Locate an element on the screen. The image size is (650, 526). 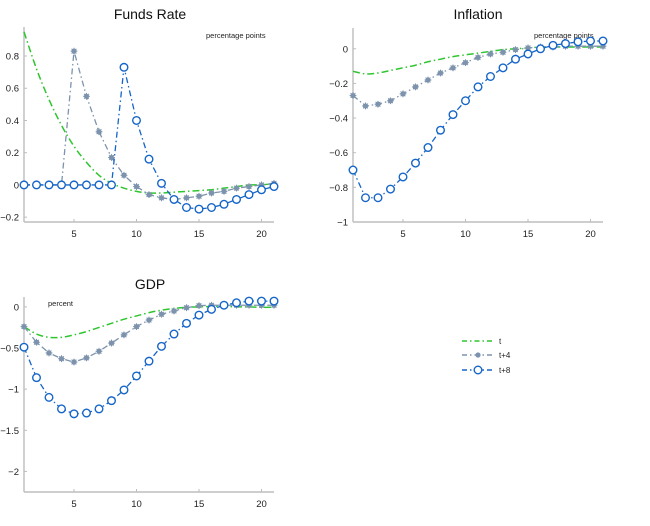
inflation-y-tick-label: −0.4 is located at coordinates (338, 119).